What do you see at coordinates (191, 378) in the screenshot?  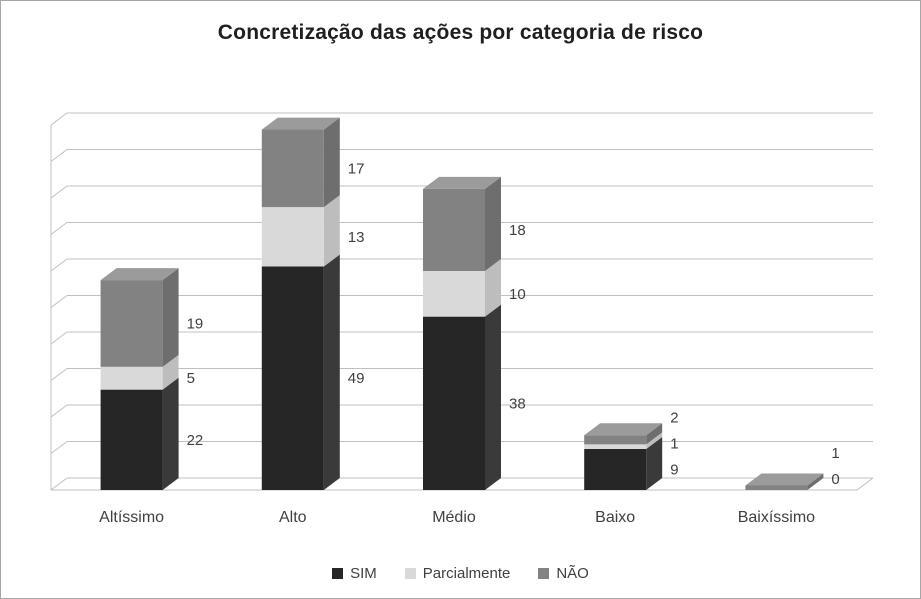 I see `data-label-Altíssimo-Parcialmente: 5` at bounding box center [191, 378].